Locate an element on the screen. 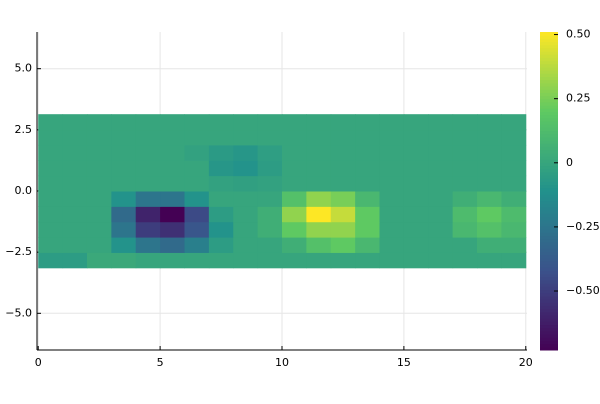 The height and width of the screenshot is (404, 600). y-tick-label: 0.0 is located at coordinates (24, 190).